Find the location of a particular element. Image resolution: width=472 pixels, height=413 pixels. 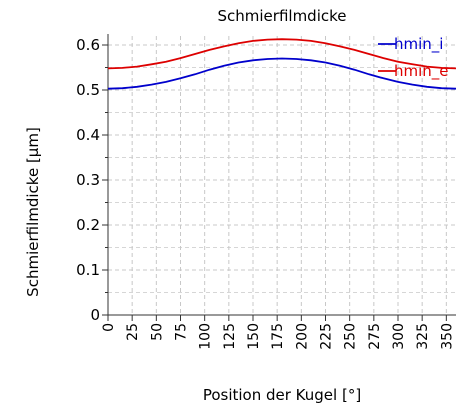

x-tick-label: 350 is located at coordinates (447, 336).